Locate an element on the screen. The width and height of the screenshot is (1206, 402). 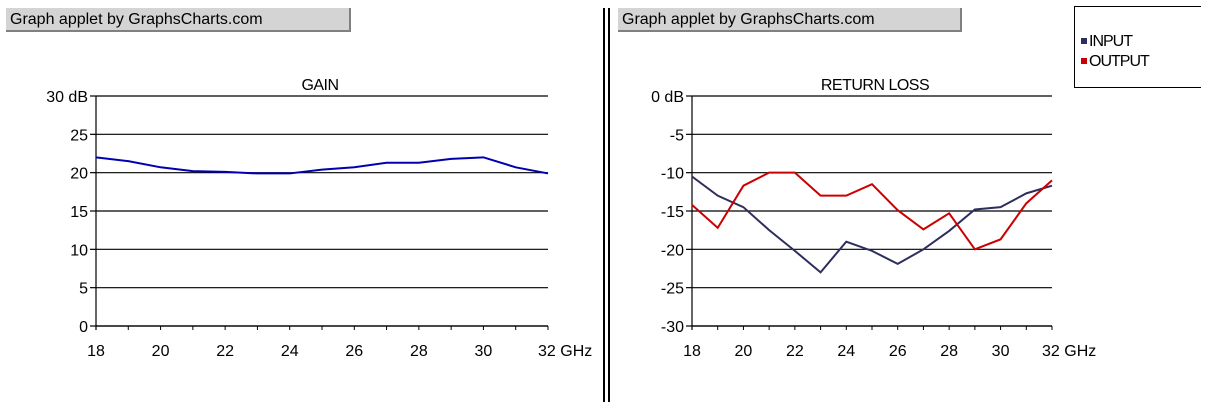
y-tick-label: -15 is located at coordinates (672, 212).